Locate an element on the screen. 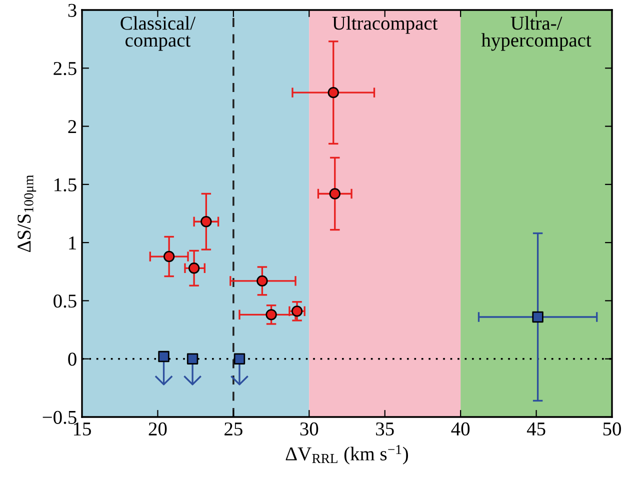  x-tick-label: 45 is located at coordinates (536, 429).